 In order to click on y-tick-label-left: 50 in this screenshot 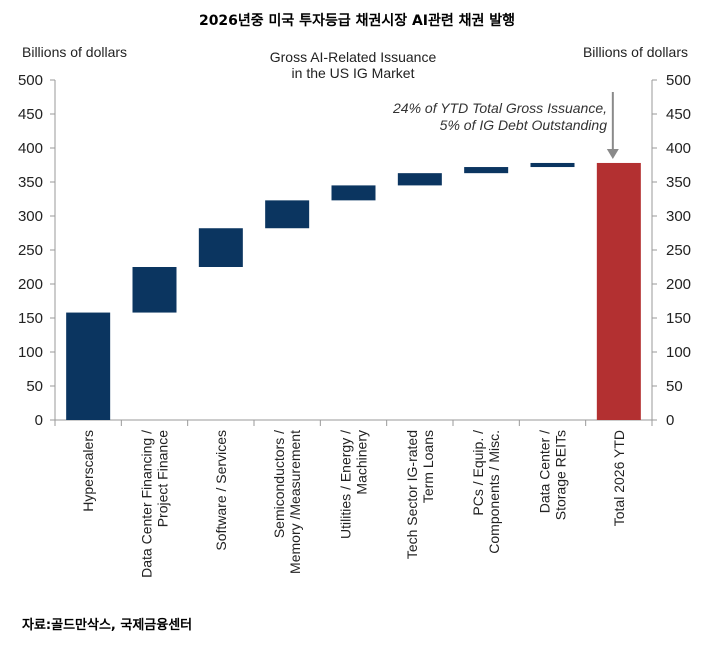, I will do `click(34, 386)`.